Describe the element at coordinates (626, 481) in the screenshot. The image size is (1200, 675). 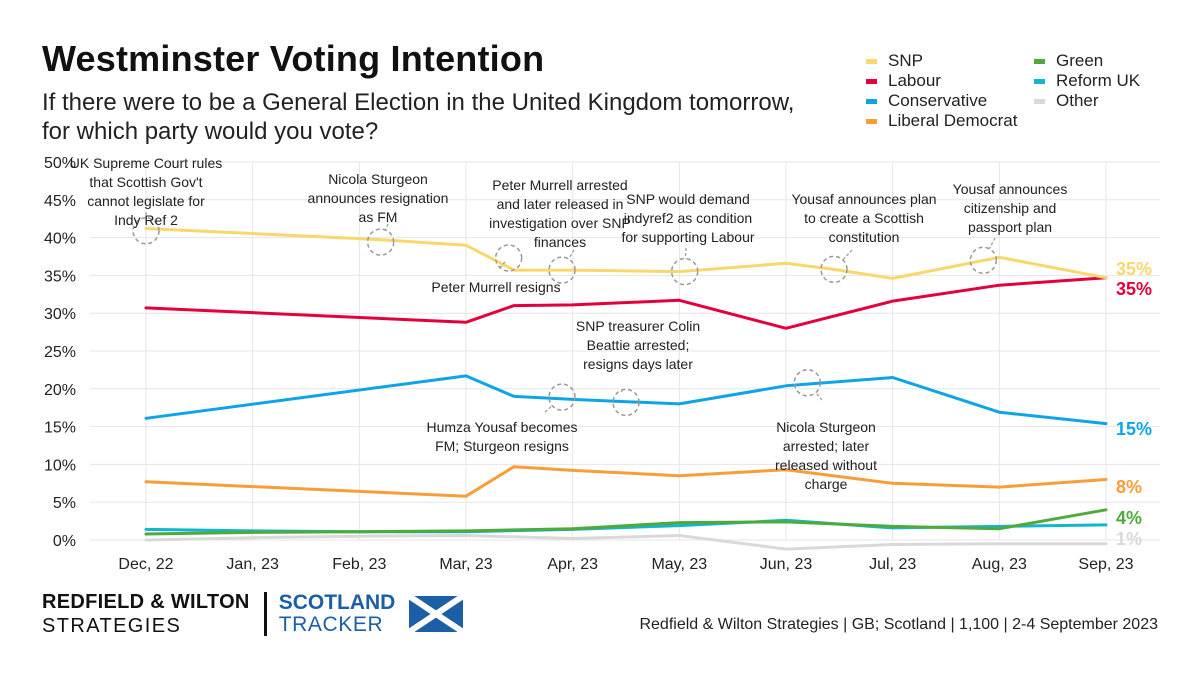
I see `series-line-liberal-democrat` at that location.